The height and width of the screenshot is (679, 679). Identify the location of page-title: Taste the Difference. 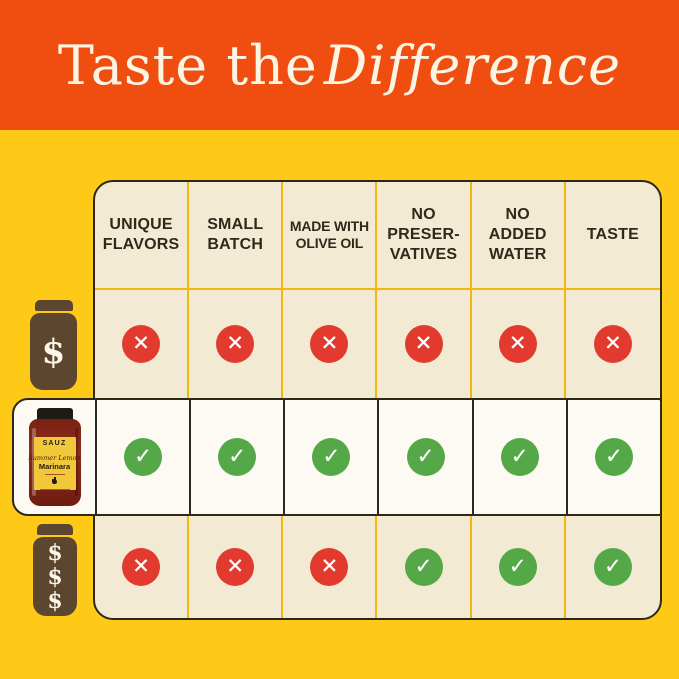
(339, 65).